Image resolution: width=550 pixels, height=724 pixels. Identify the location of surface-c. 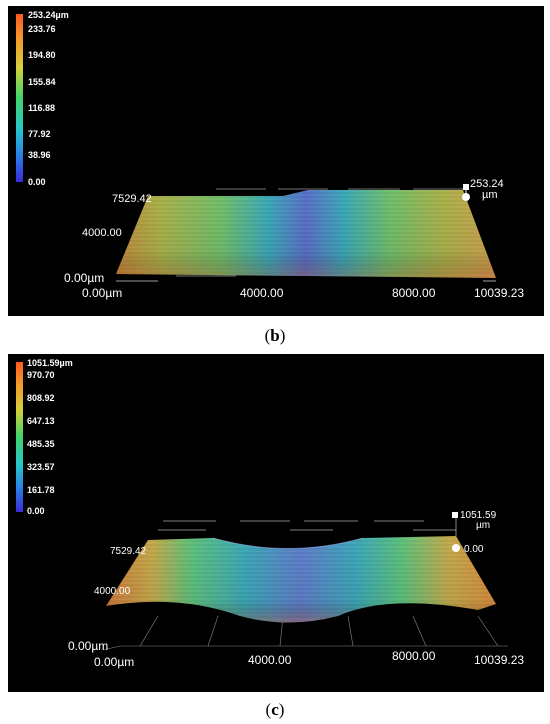
(301, 579).